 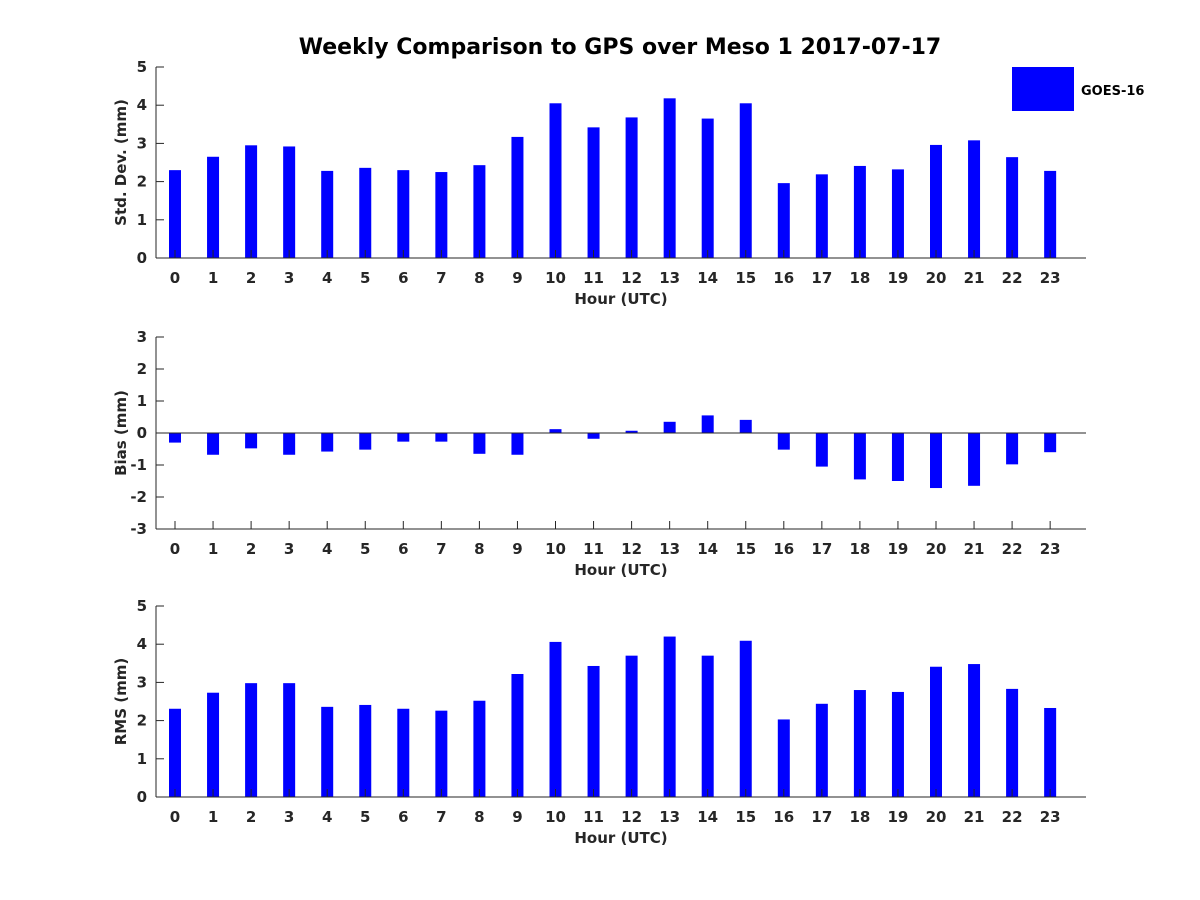 I want to click on x-tick-label: 8, so click(x=479, y=278).